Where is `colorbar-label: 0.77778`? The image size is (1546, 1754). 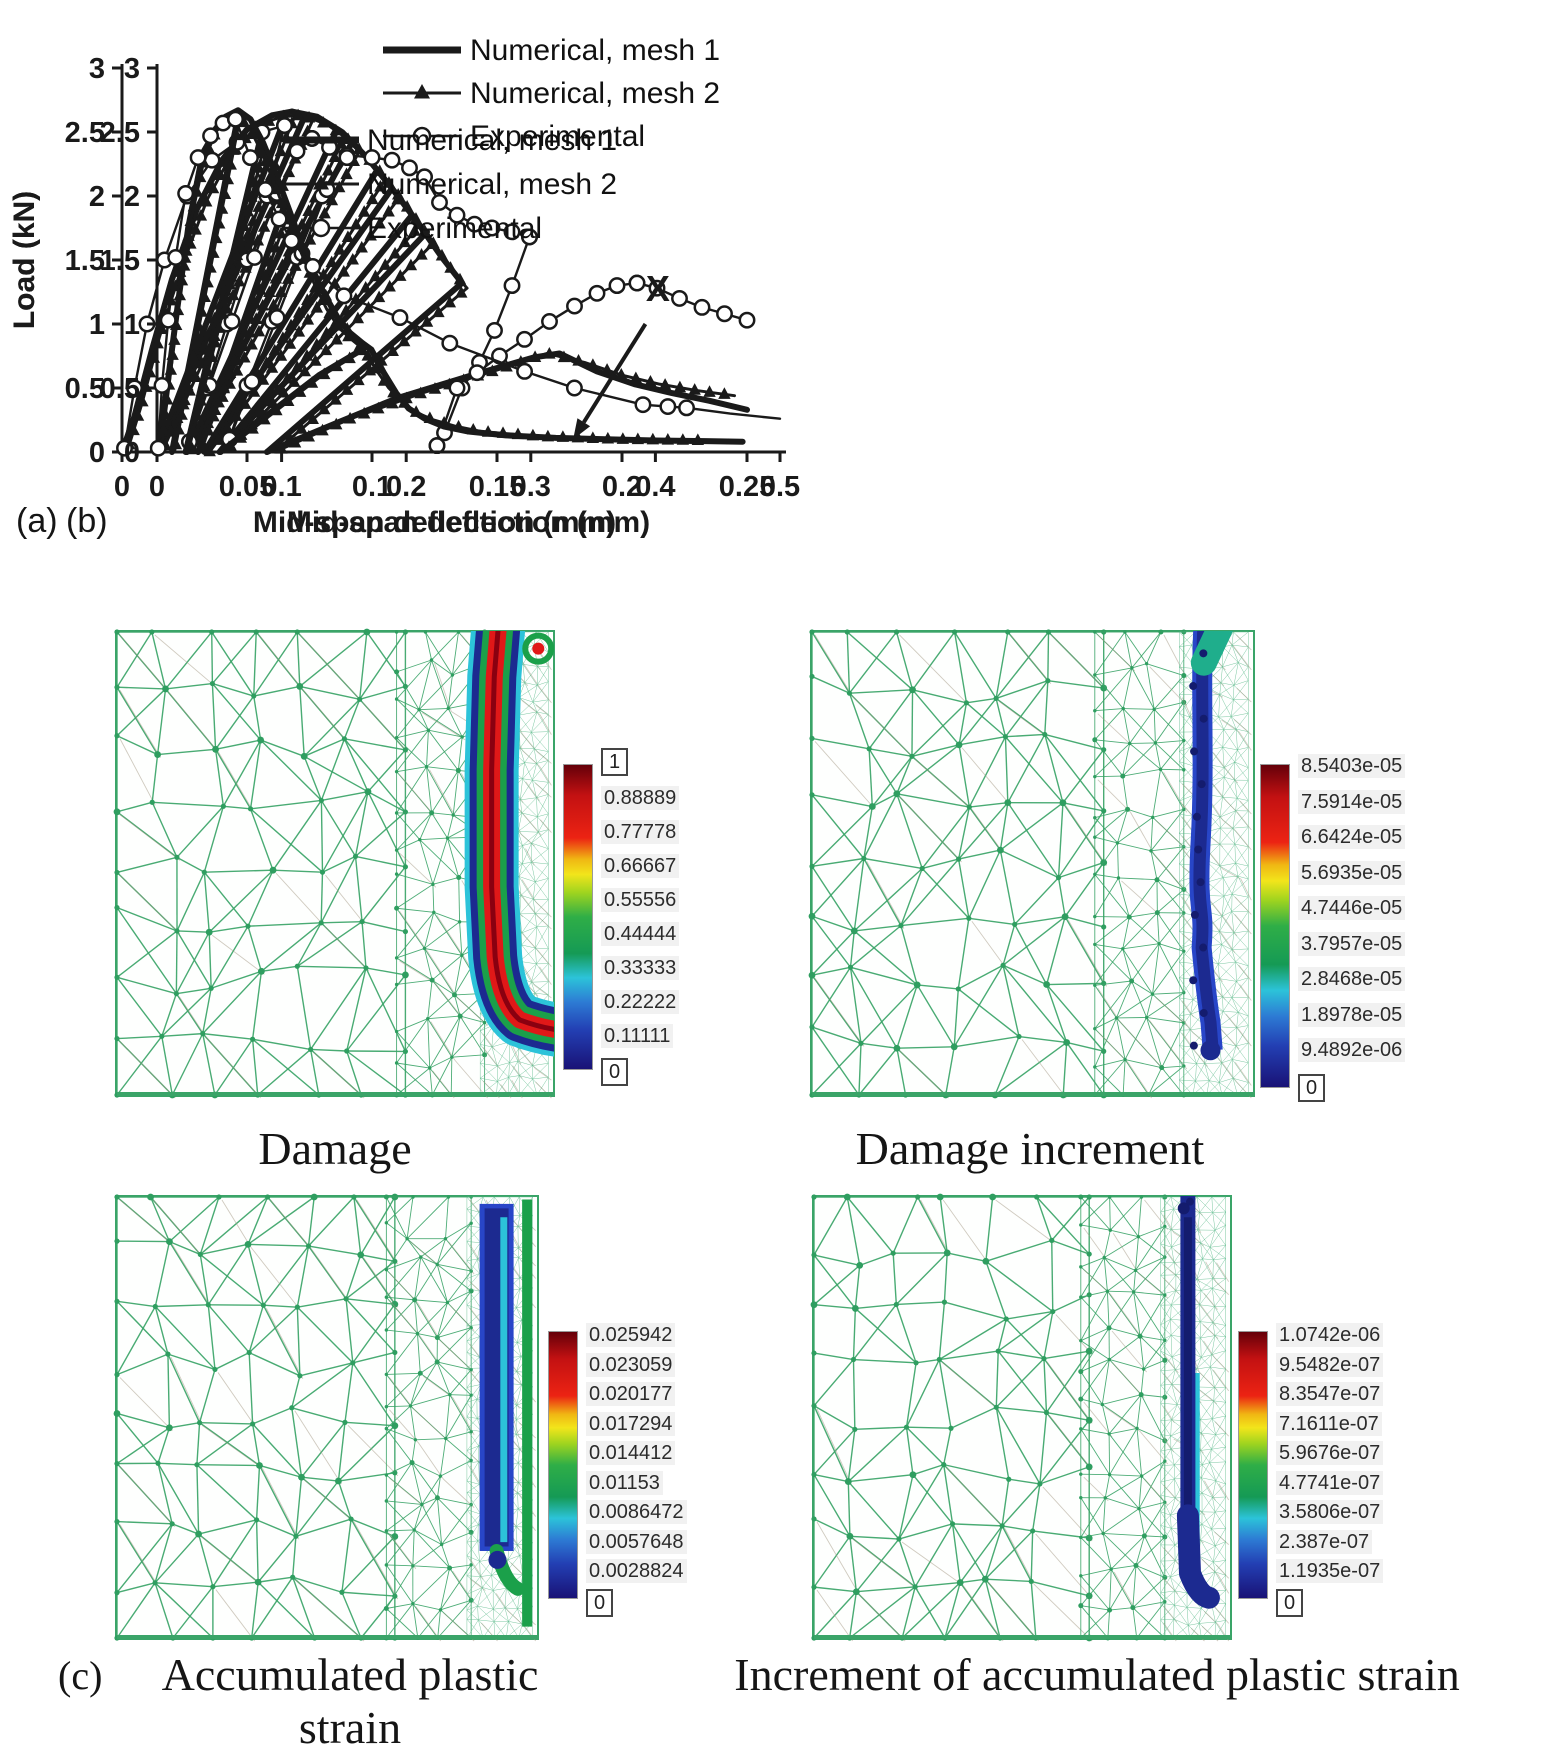 colorbar-label: 0.77778 is located at coordinates (640, 832).